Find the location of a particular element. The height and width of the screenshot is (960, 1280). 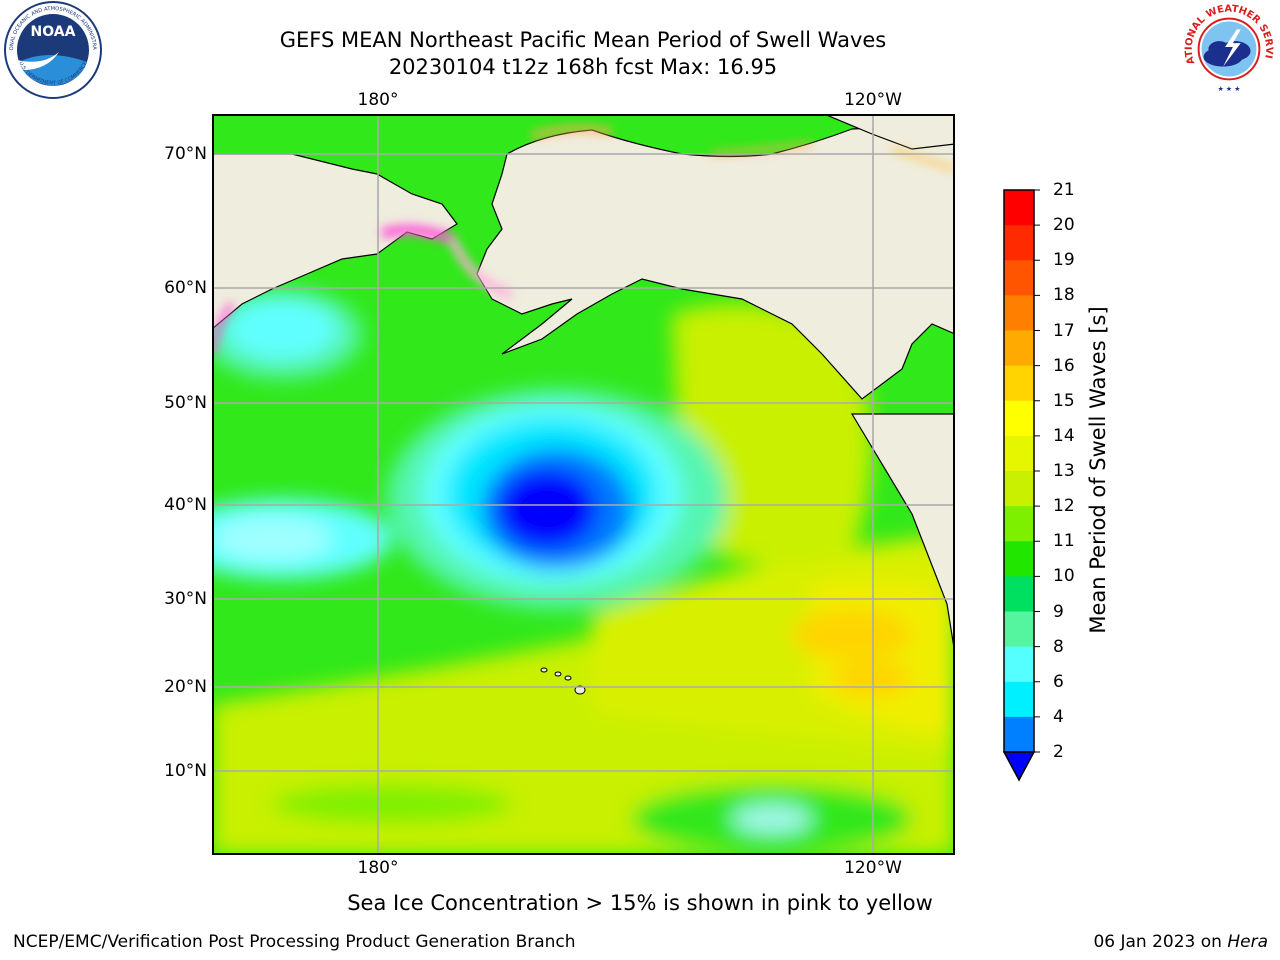

footer-date-host: 06 Jan 2023 on Hera is located at coordinates (1180, 942).